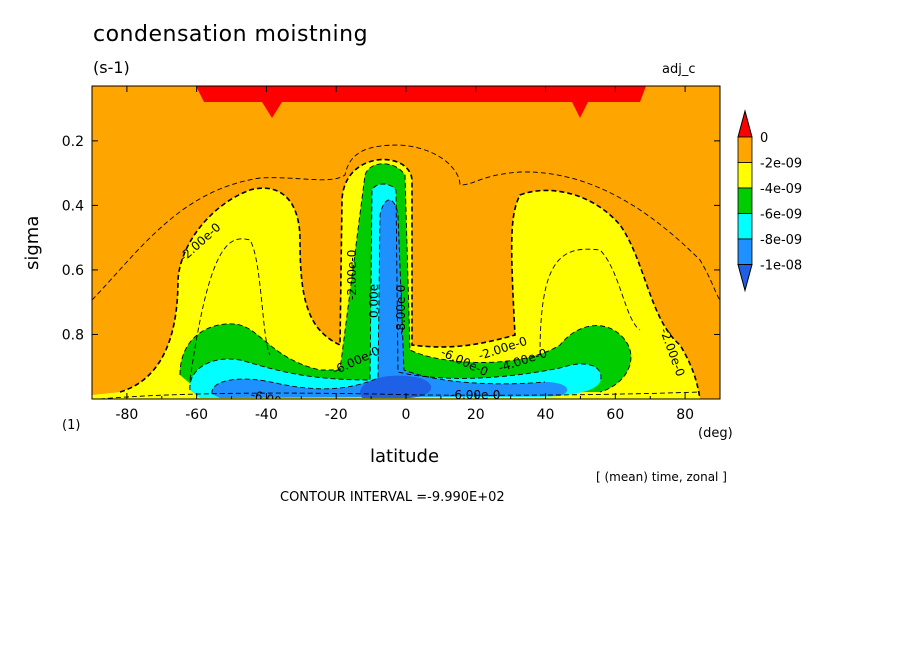 The height and width of the screenshot is (654, 904). I want to click on colorbar-level-label: -4e-09, so click(781, 189).